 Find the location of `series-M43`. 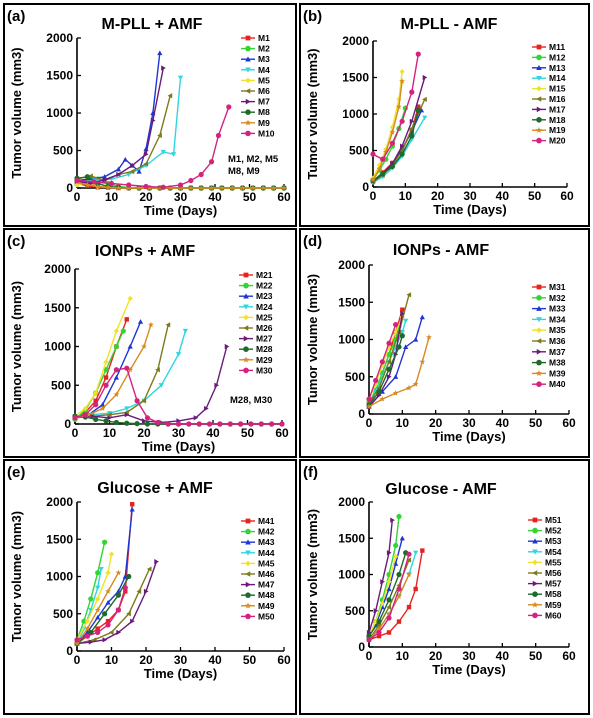

series-M43 is located at coordinates (104, 576).